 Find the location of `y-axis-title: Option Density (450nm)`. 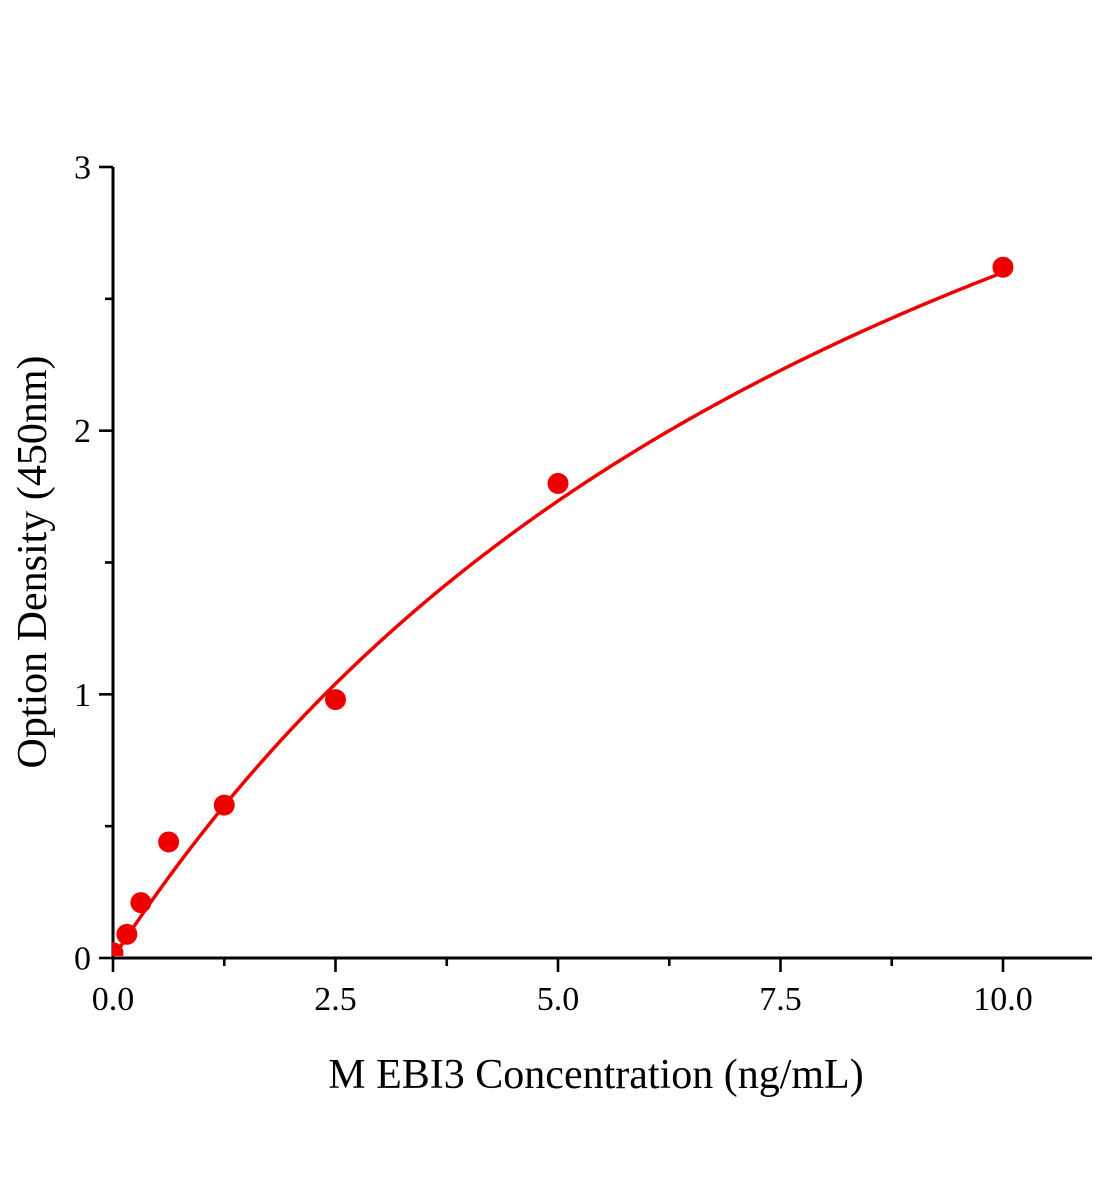

y-axis-title: Option Density (450nm) is located at coordinates (33, 562).